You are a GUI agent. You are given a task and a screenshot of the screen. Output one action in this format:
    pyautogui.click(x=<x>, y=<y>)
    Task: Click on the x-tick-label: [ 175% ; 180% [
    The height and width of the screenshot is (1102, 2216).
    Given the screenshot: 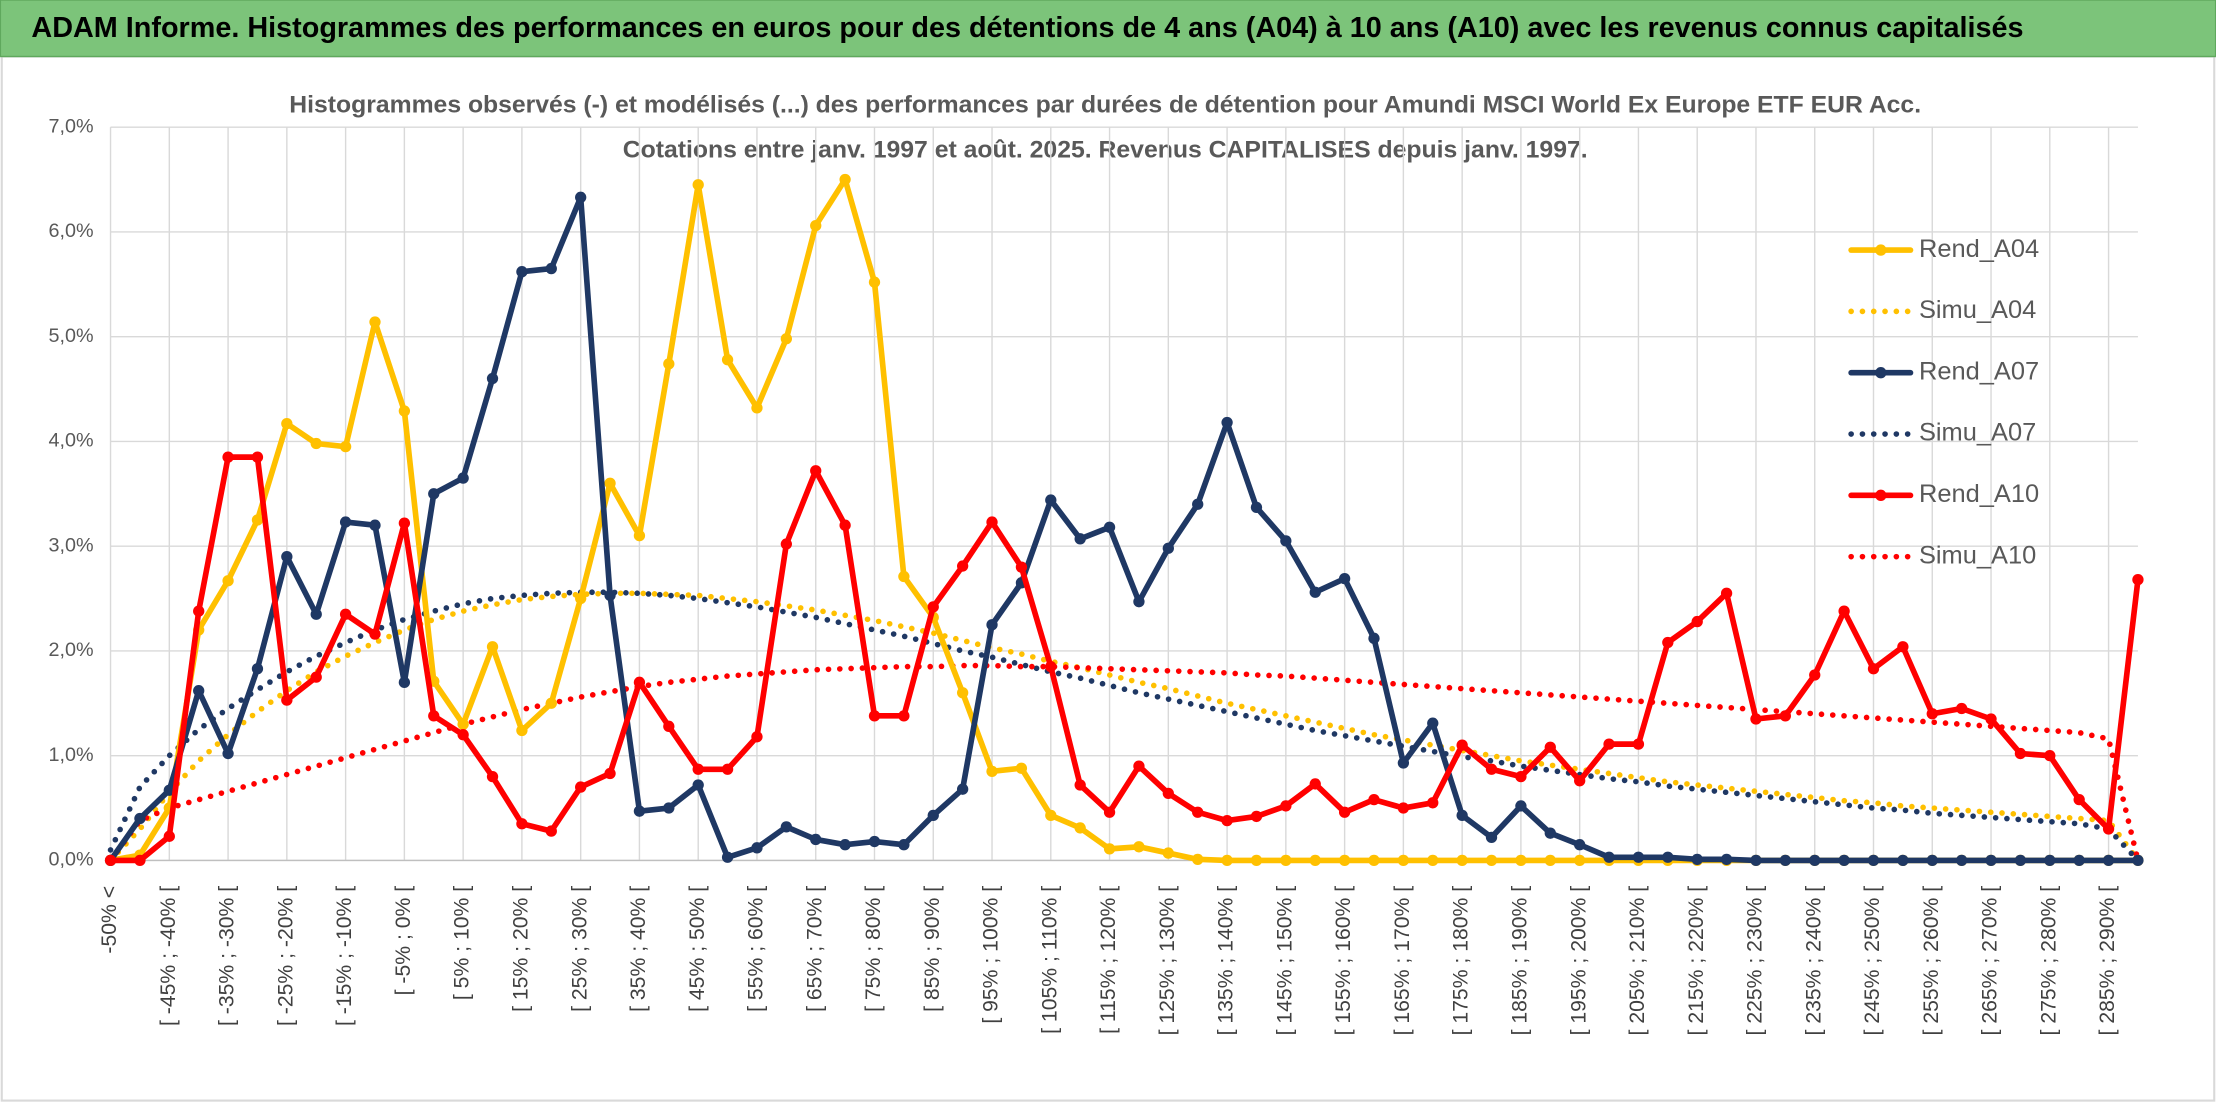 What is the action you would take?
    pyautogui.click(x=1461, y=961)
    